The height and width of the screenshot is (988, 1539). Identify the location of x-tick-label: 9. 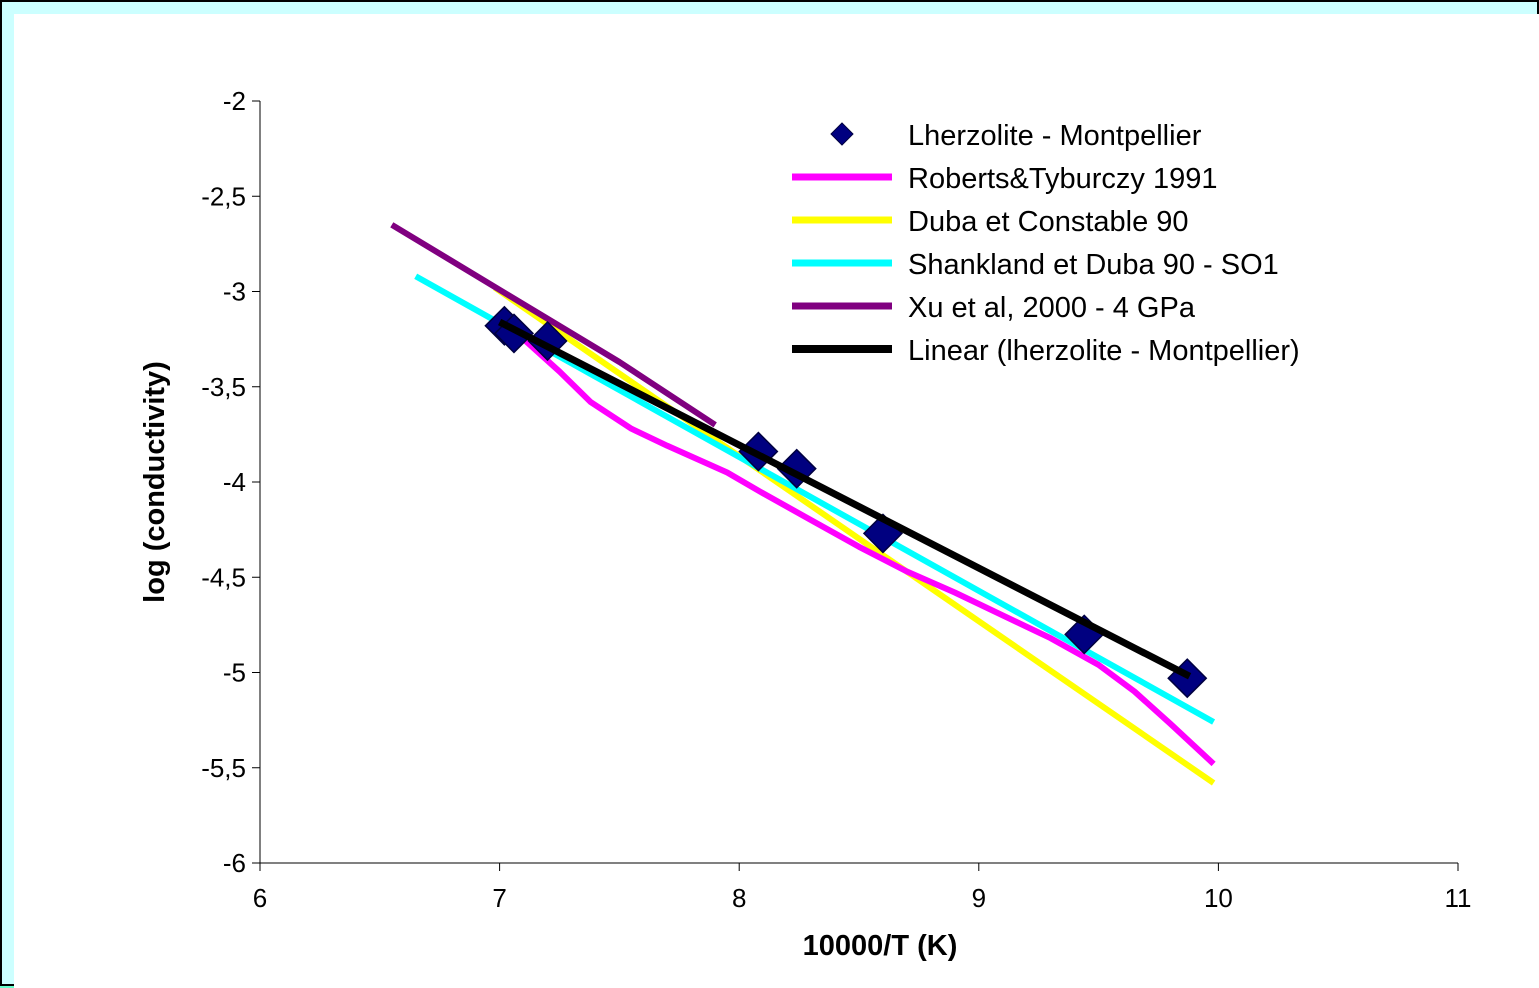
(979, 898).